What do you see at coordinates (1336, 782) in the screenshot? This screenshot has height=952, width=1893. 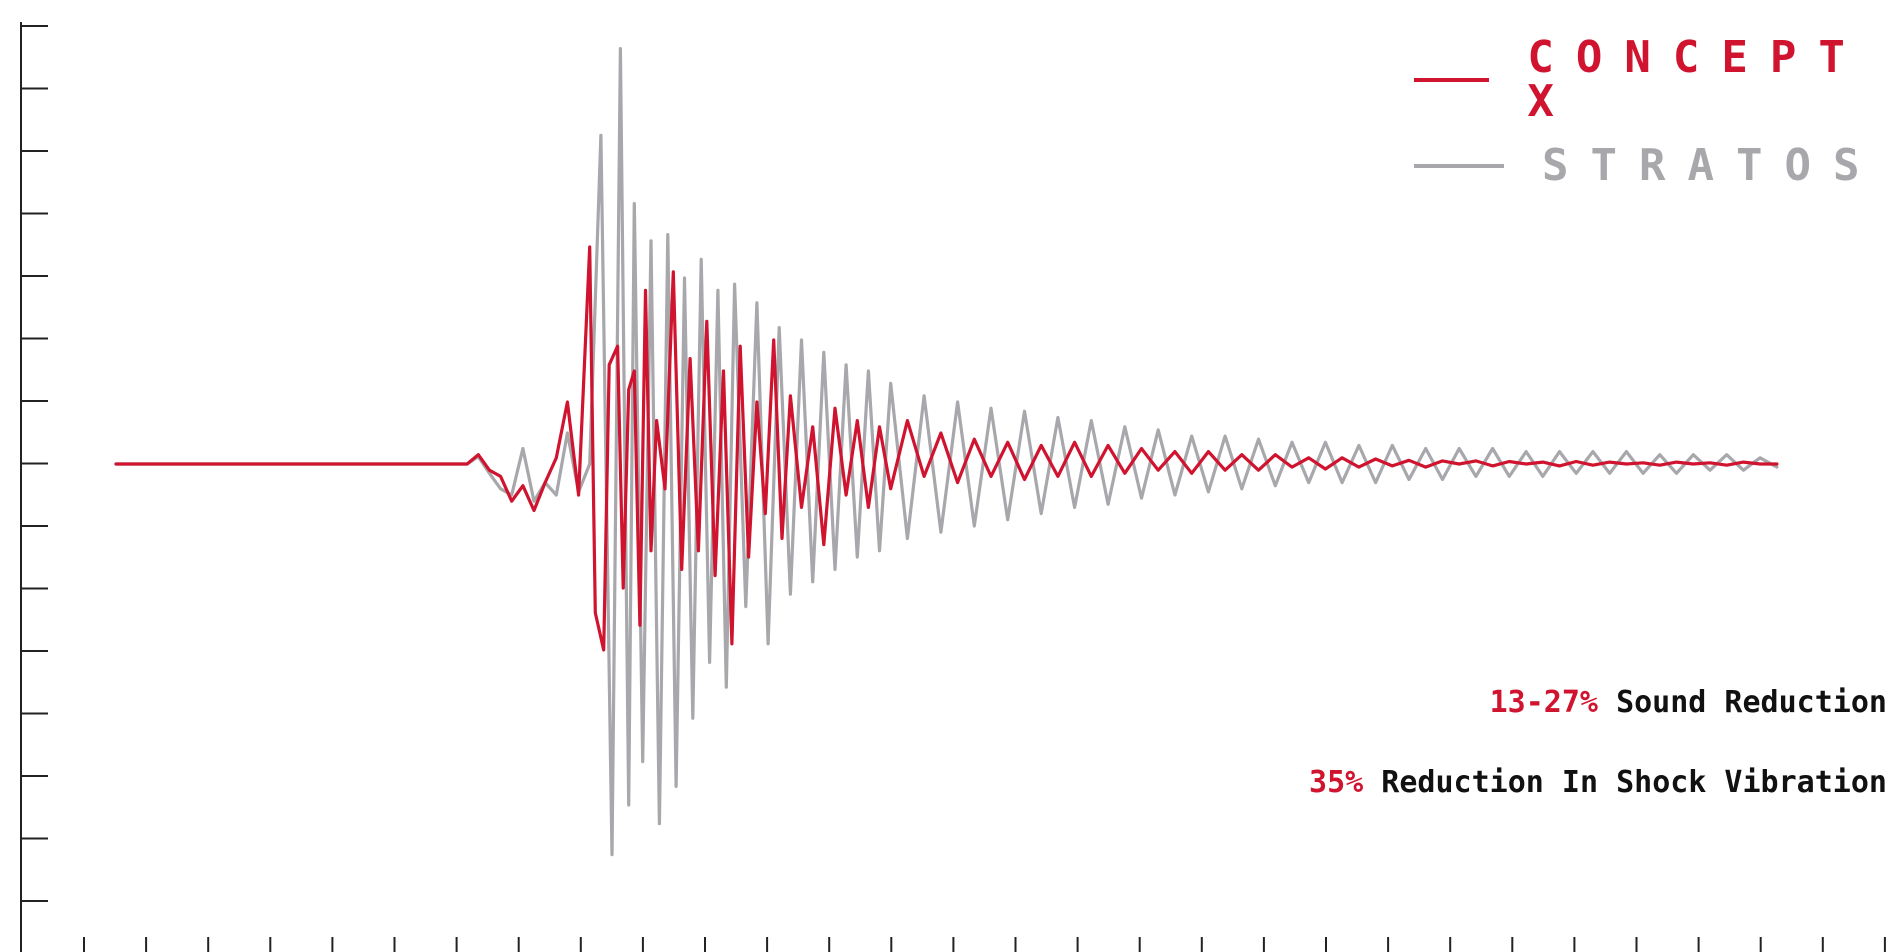 I see `annotation-shock-highlight: 35%` at bounding box center [1336, 782].